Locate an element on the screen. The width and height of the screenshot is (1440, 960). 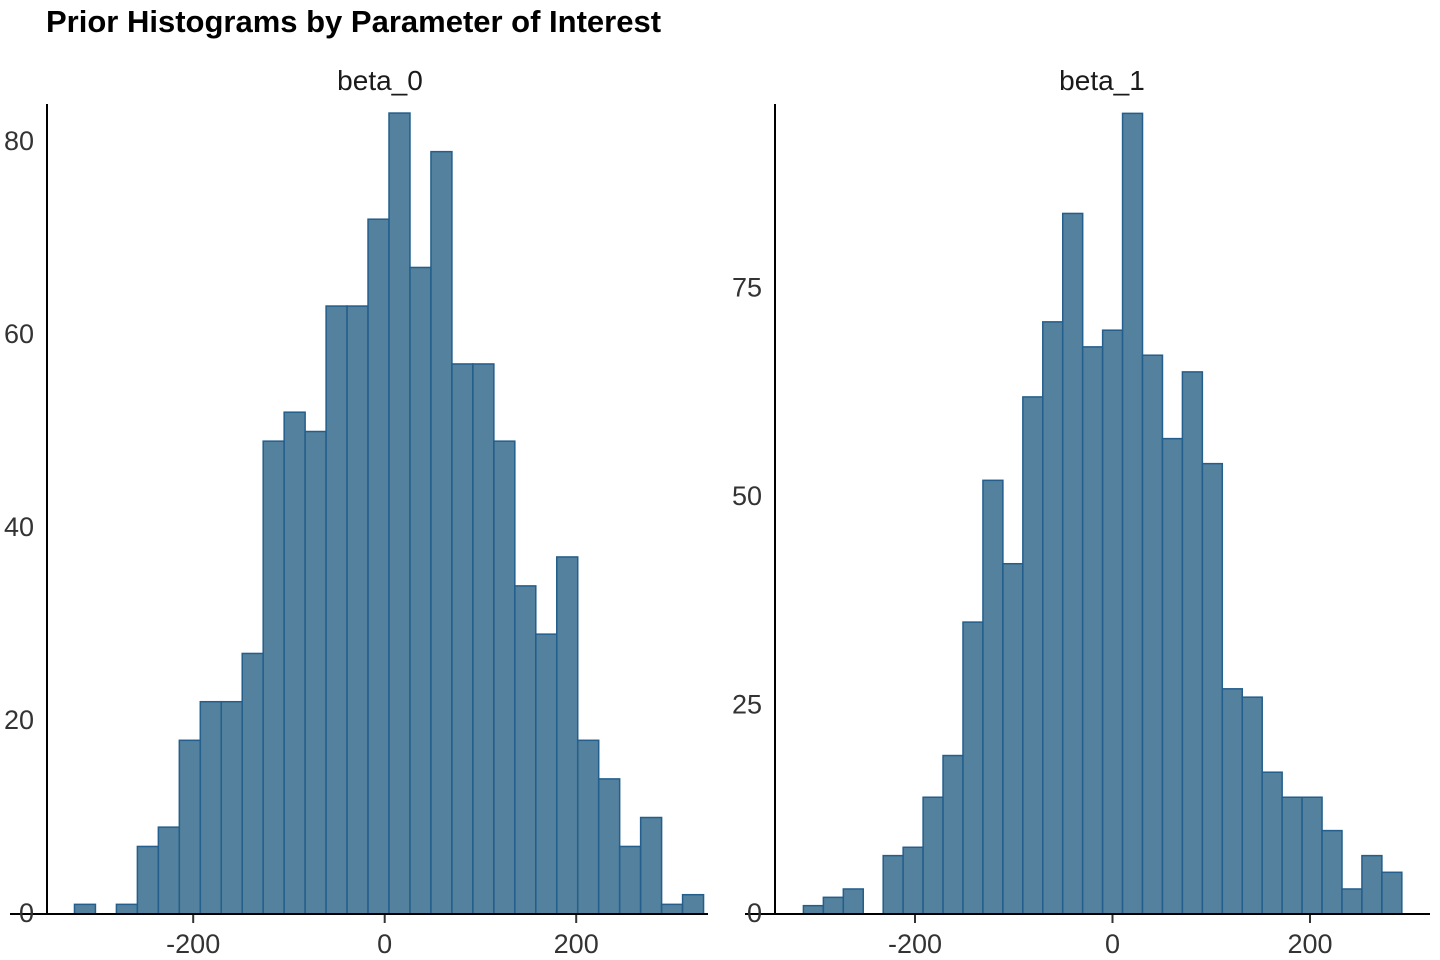
y-tick-label: 50 is located at coordinates (747, 496).